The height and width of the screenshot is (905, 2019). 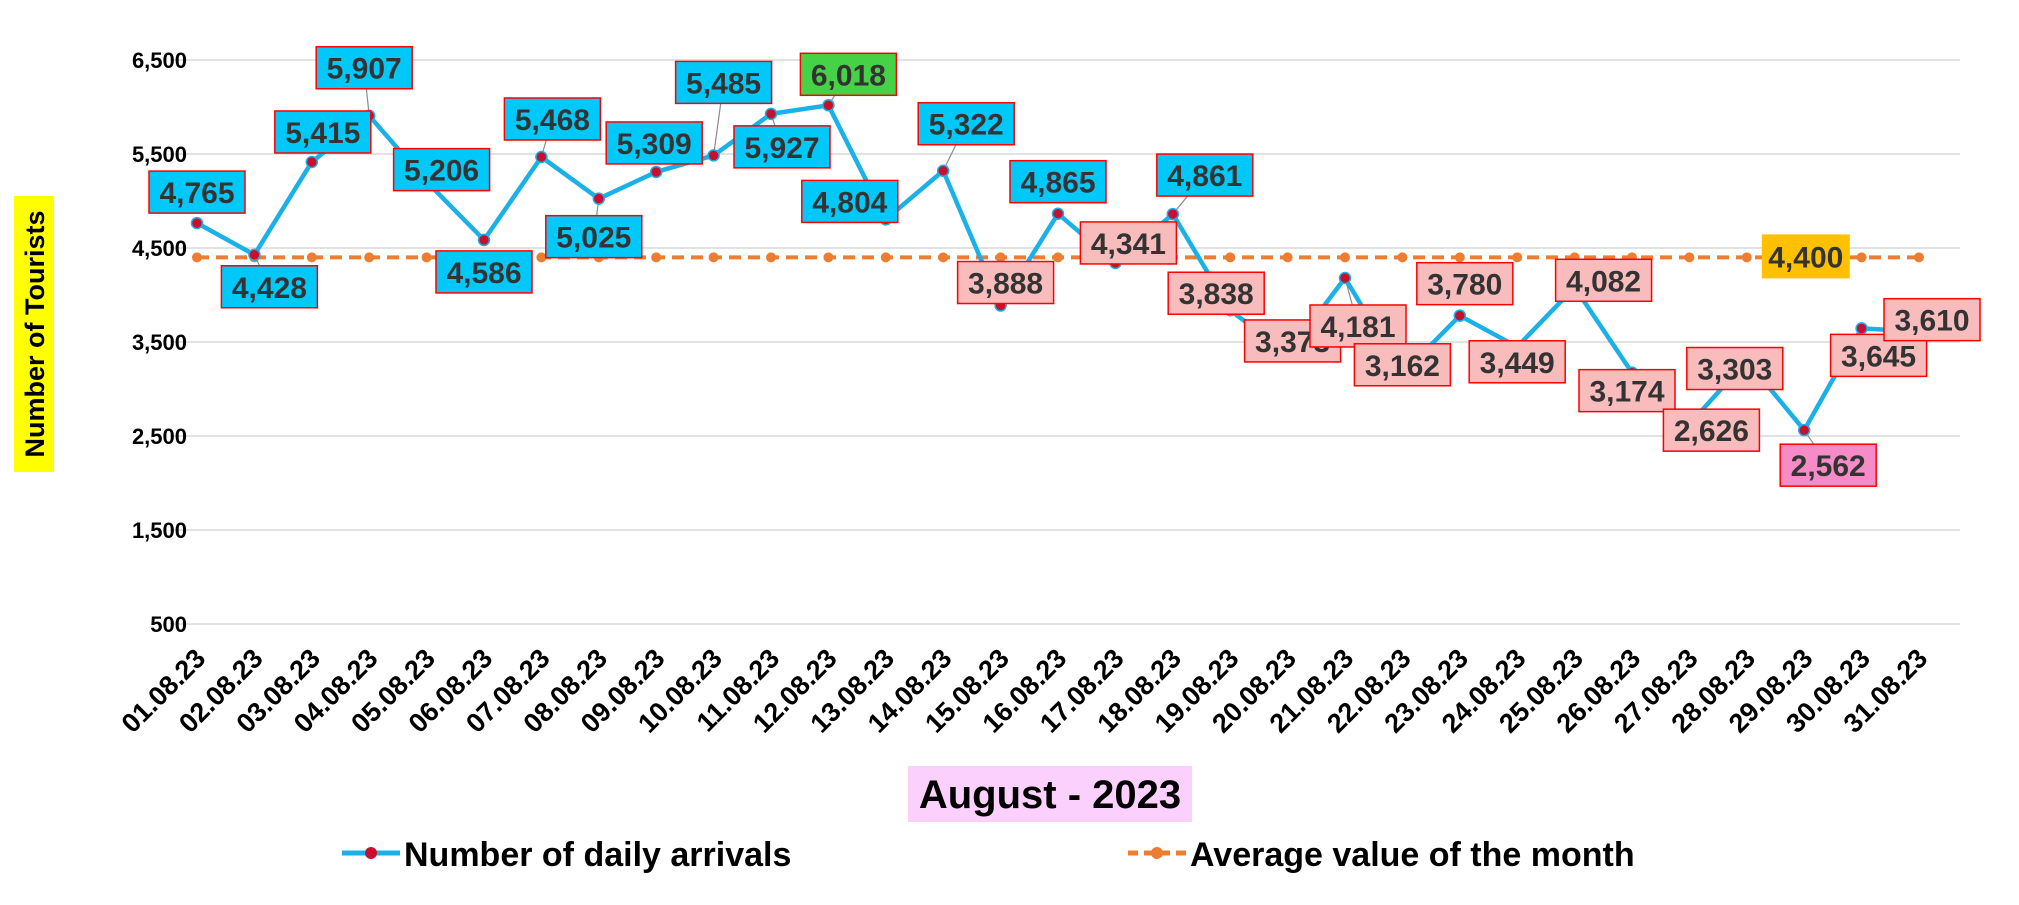 I want to click on y-axis-title: Number of Tourists, so click(x=34, y=334).